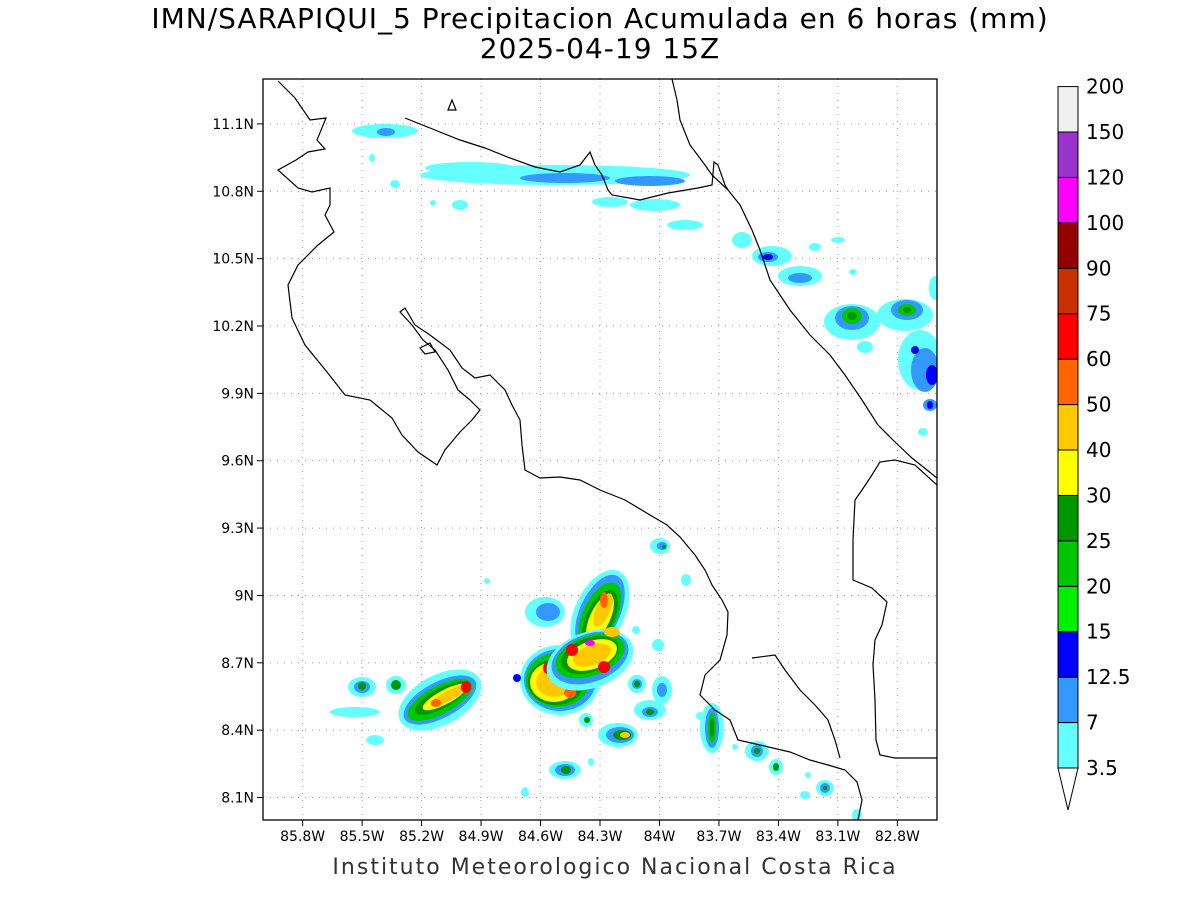 The height and width of the screenshot is (900, 1200). I want to click on lat-tick-label: 9.6N, so click(237, 462).